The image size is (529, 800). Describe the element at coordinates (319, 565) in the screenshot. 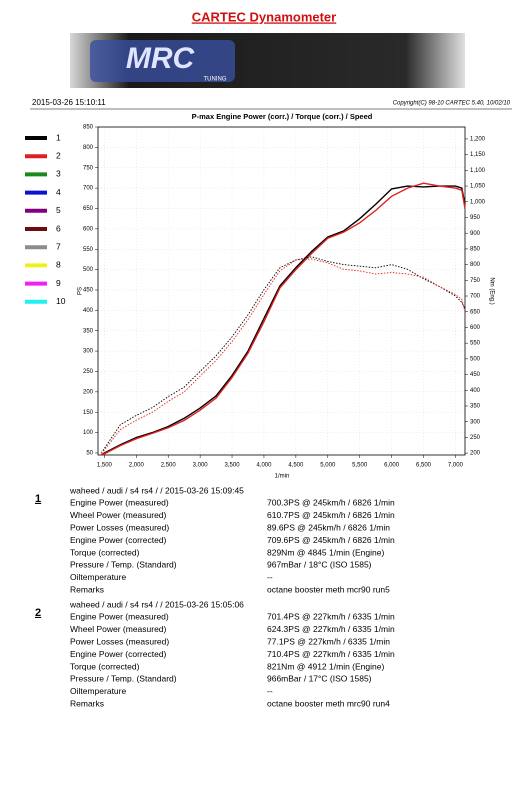

I see `result-value: 967mBar / 18°C (ISO 1585)` at that location.